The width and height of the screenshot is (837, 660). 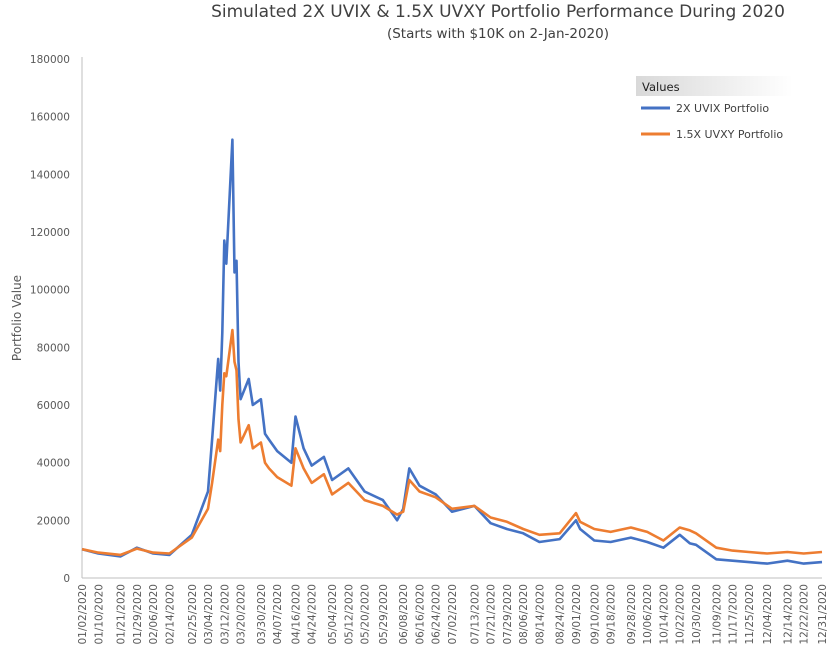 I want to click on y-tick-label: 0, so click(x=66, y=579).